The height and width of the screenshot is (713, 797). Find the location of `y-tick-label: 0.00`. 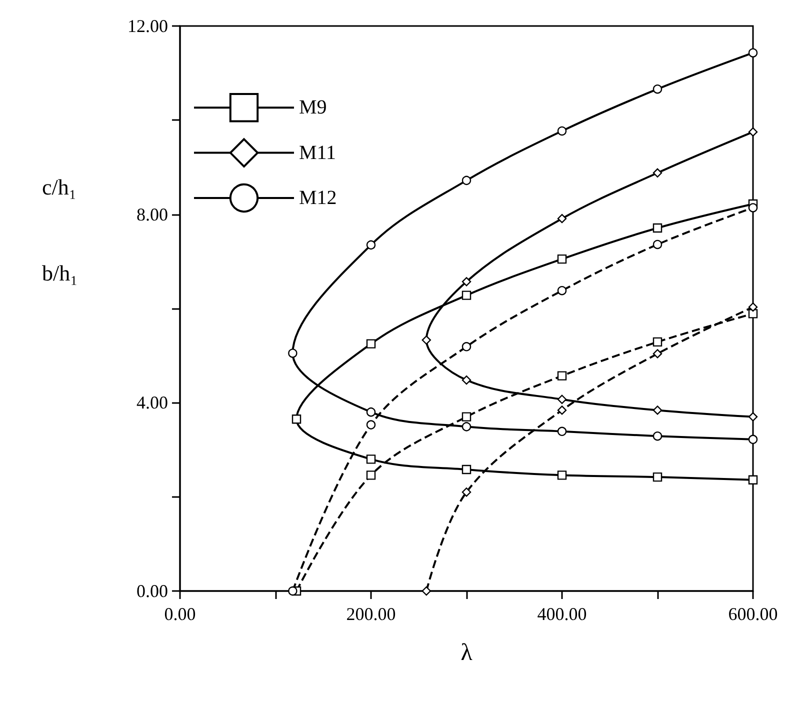

y-tick-label: 0.00 is located at coordinates (152, 591).